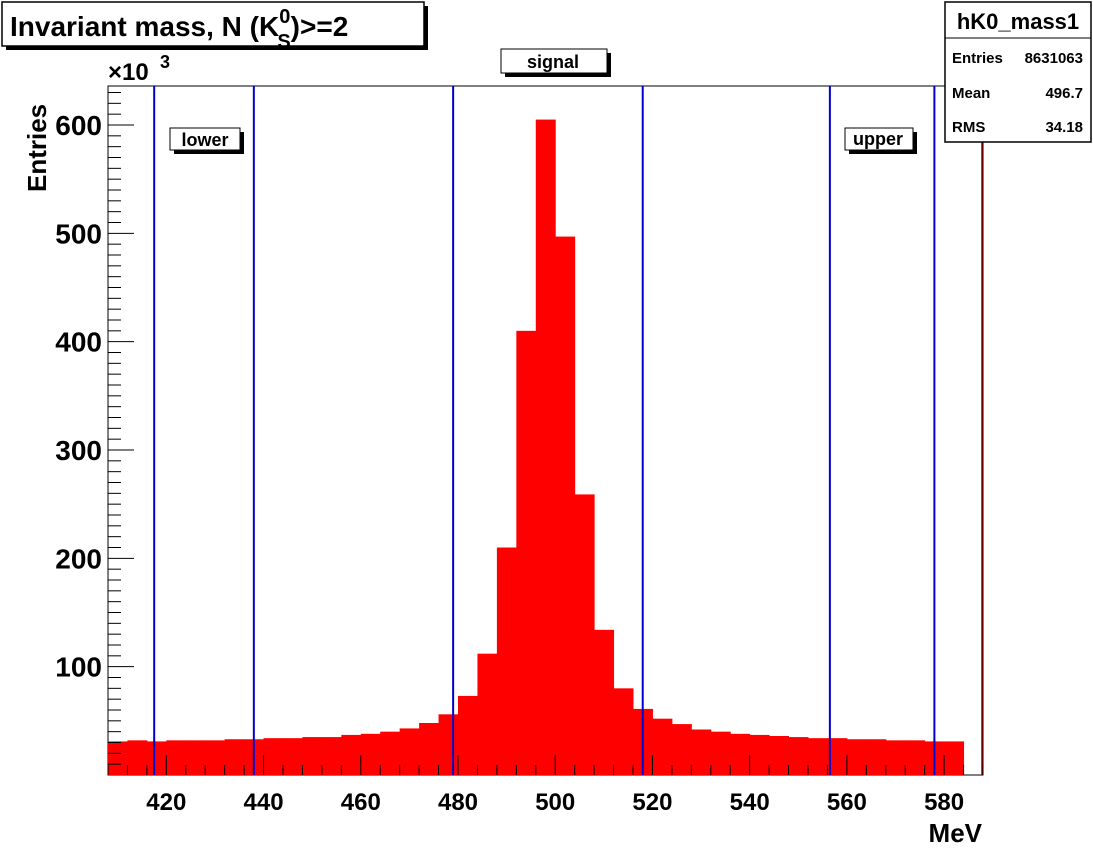 This screenshot has width=1093, height=863. I want to click on y-axis-label: Entries, so click(37, 148).